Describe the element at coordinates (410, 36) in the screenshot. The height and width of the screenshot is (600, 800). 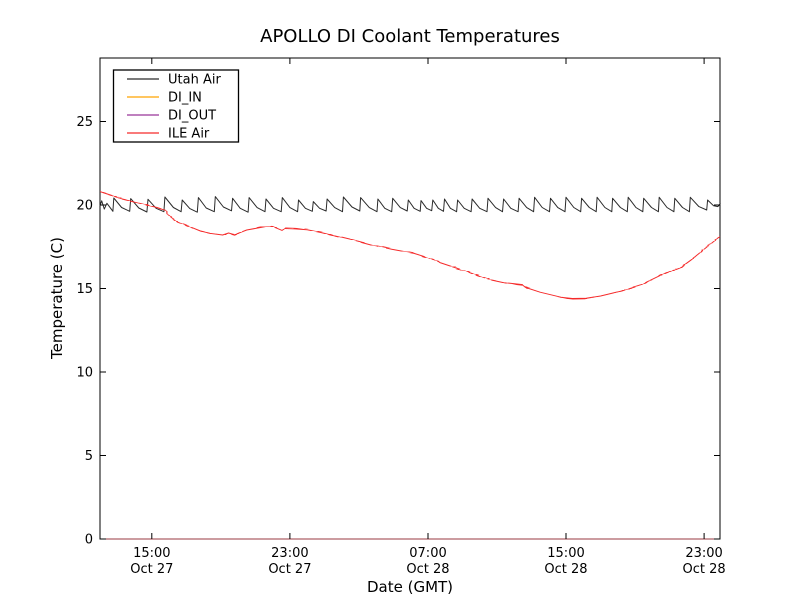
I see `chart-title: APOLLO DI Coolant Temperatures` at that location.